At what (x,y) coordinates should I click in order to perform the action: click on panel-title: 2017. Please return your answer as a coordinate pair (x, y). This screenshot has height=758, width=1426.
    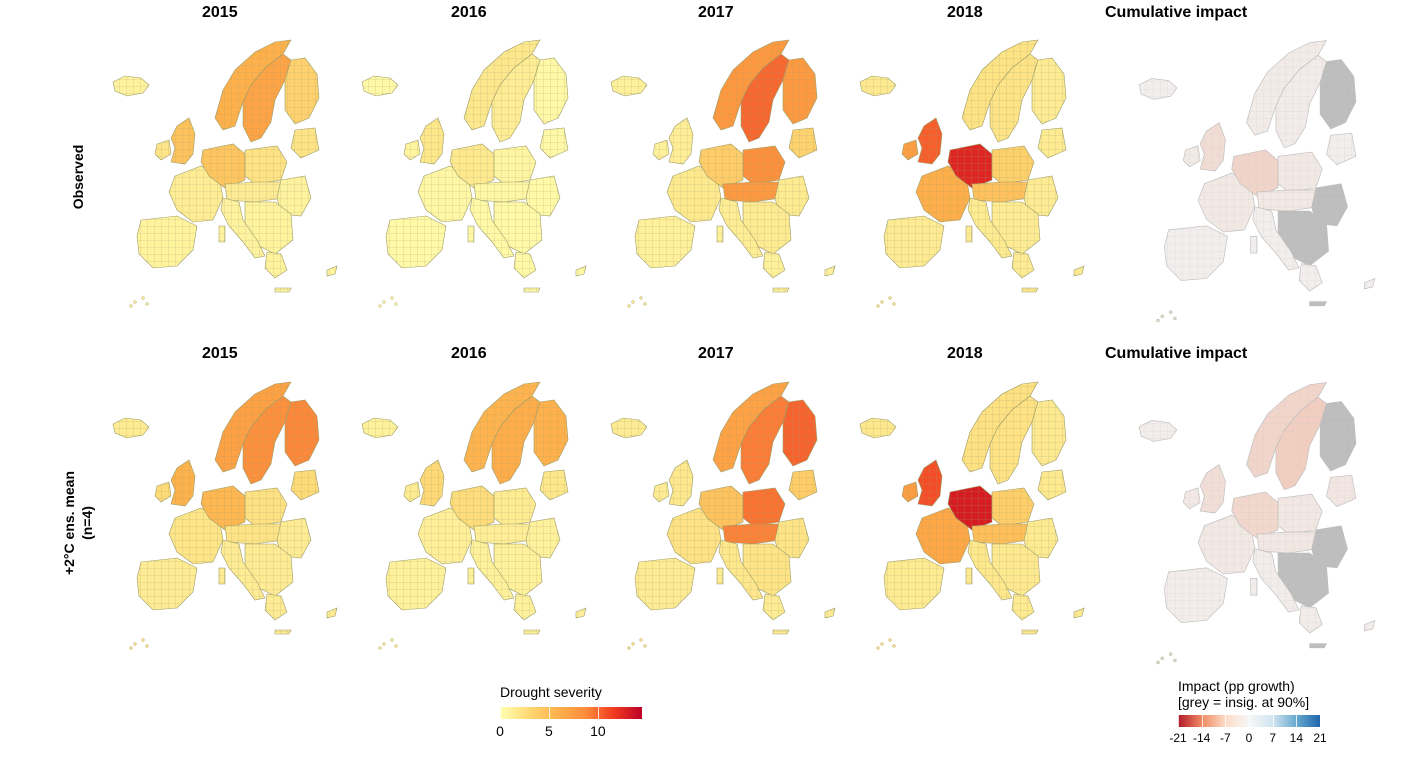
    Looking at the image, I should click on (716, 12).